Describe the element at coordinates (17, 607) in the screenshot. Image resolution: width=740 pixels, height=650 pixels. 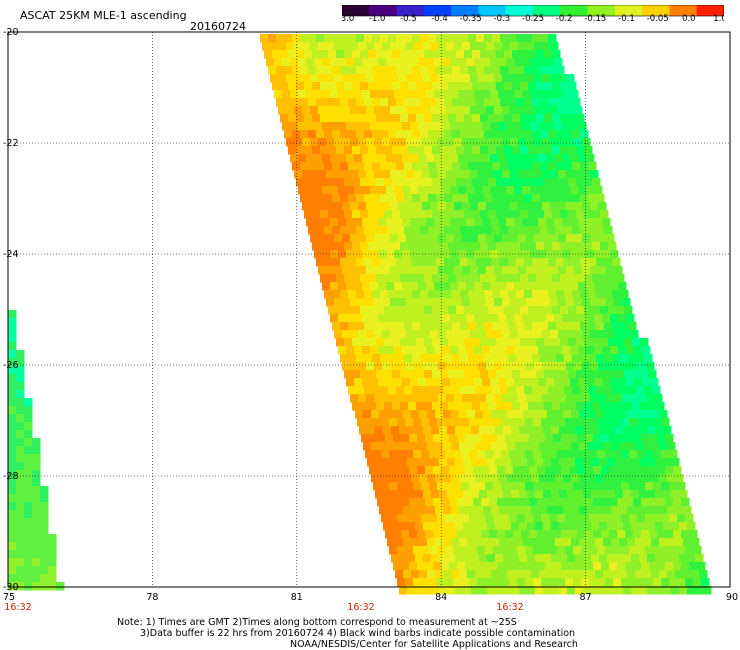
I see `time-label: 16:32` at that location.